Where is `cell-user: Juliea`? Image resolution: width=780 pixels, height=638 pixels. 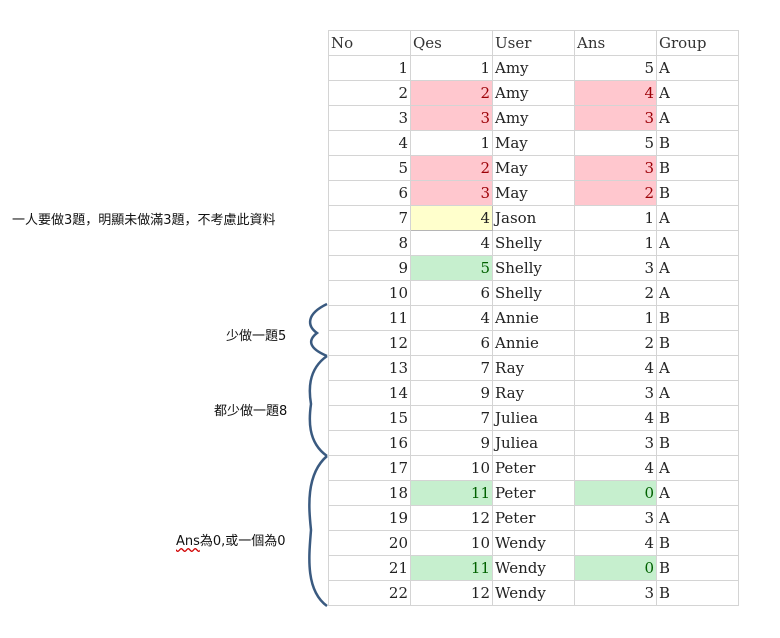
cell-user: Juliea is located at coordinates (533, 443).